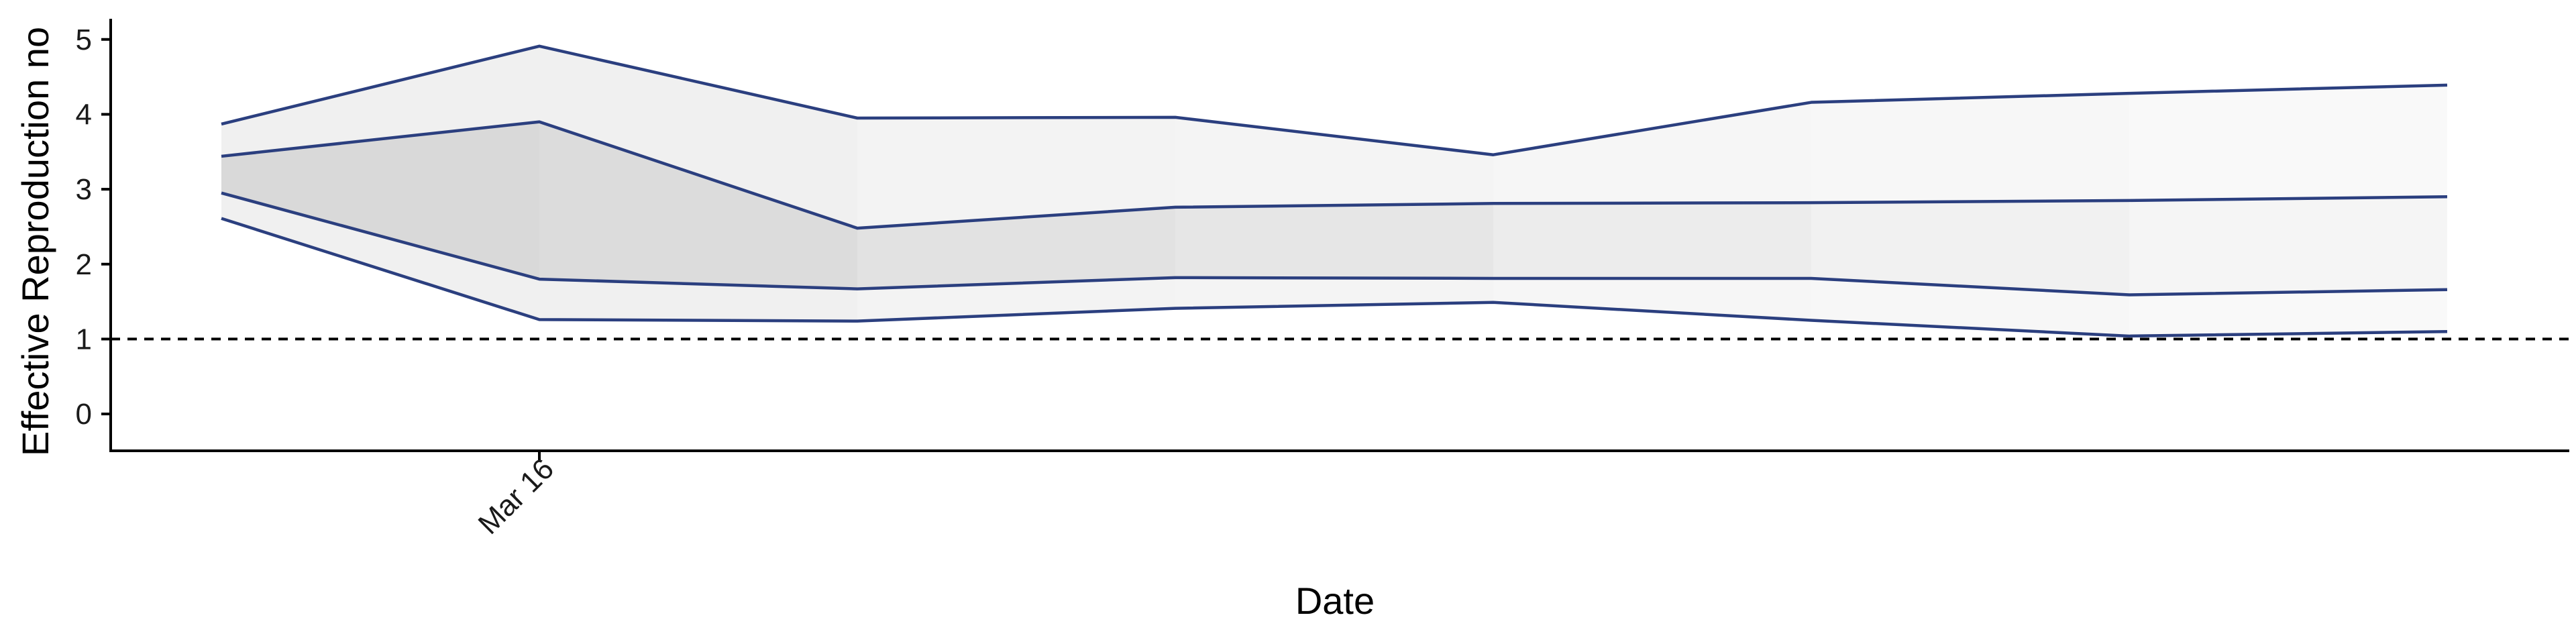 The height and width of the screenshot is (644, 2576). Describe the element at coordinates (84, 339) in the screenshot. I see `y-tick-label: 1` at that location.